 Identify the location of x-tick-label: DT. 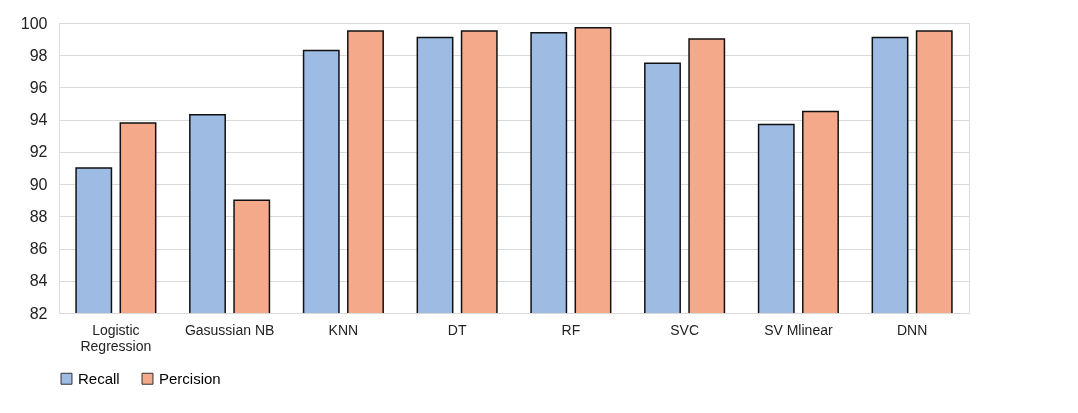
(457, 329).